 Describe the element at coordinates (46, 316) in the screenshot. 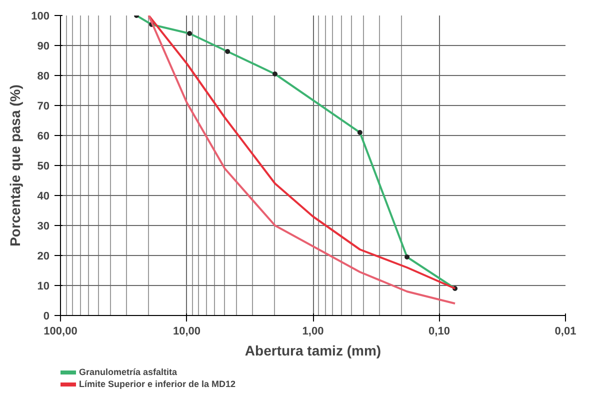

I see `y-tick-label: 0` at that location.